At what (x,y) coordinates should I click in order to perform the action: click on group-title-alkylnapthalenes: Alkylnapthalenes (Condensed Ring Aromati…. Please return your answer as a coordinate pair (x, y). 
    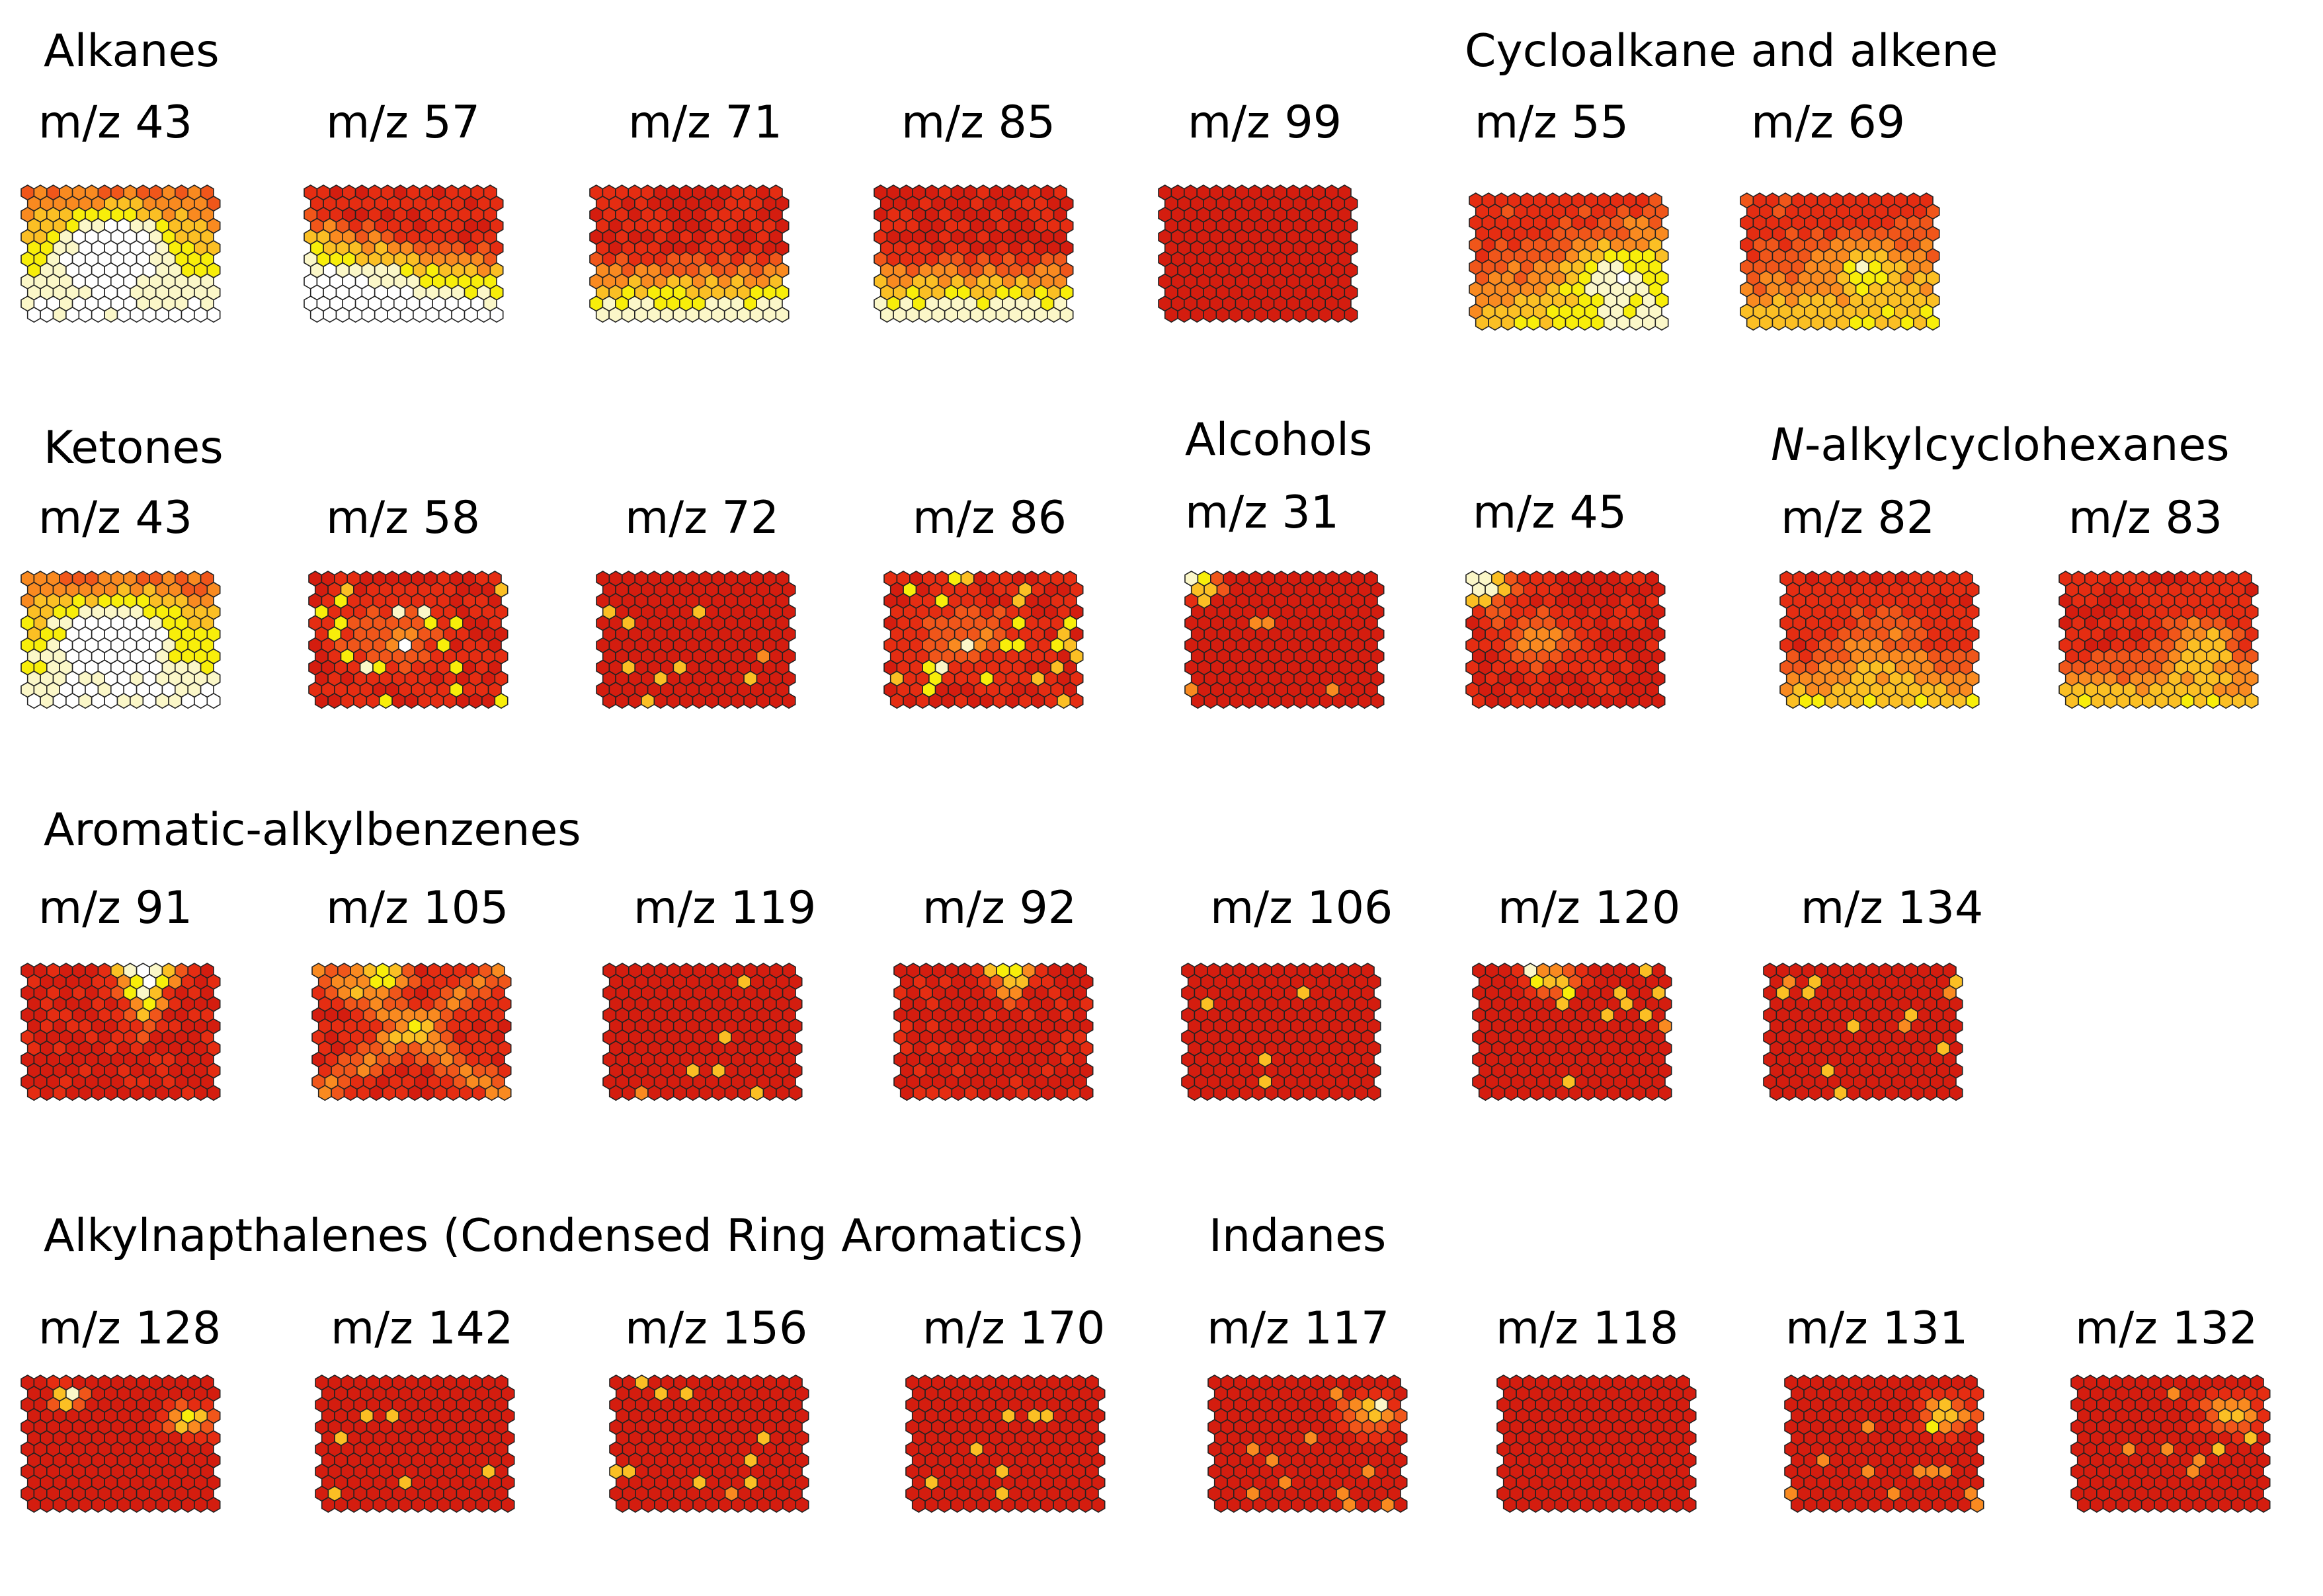
    Looking at the image, I should click on (564, 1236).